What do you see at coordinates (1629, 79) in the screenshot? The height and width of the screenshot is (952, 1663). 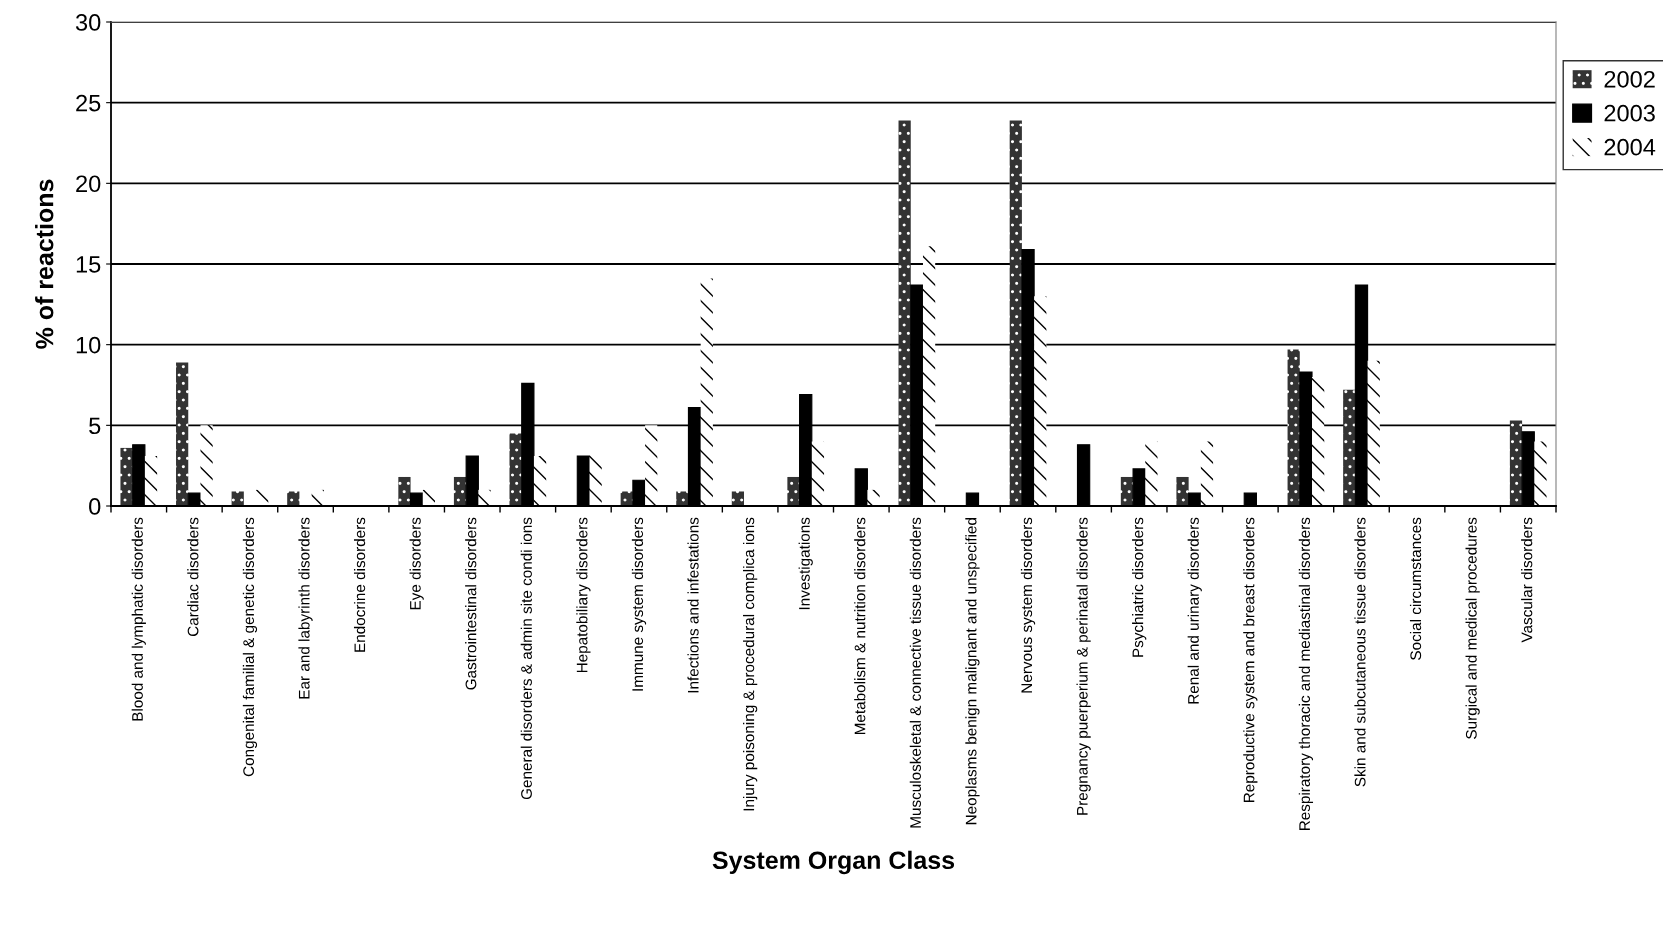 I see `legend-label: 2002` at bounding box center [1629, 79].